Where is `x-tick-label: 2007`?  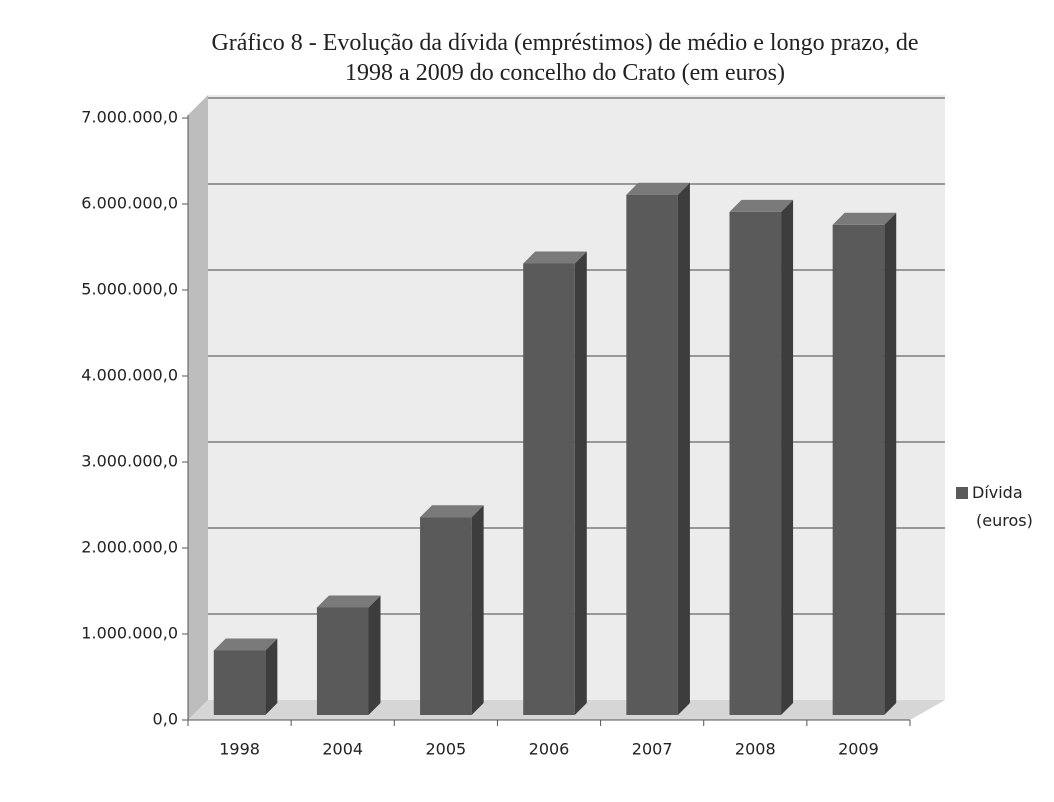 x-tick-label: 2007 is located at coordinates (652, 749).